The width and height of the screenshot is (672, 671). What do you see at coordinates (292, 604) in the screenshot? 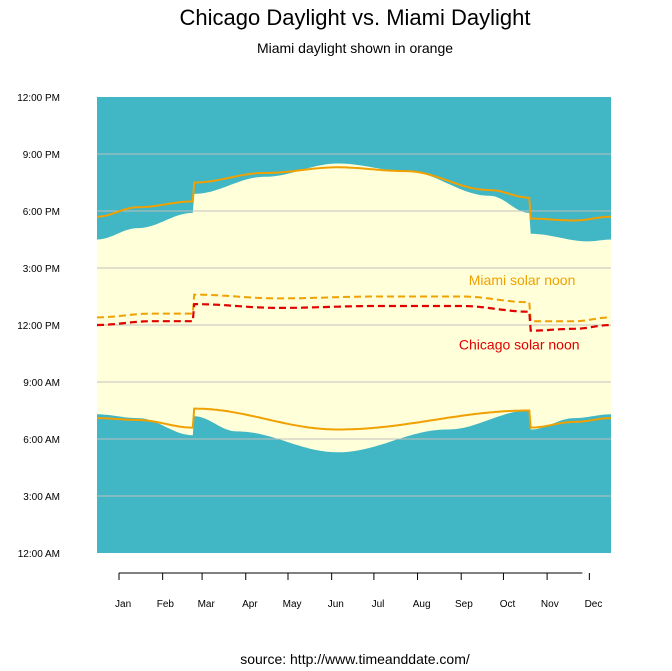
I see `x-tick-label: May` at bounding box center [292, 604].